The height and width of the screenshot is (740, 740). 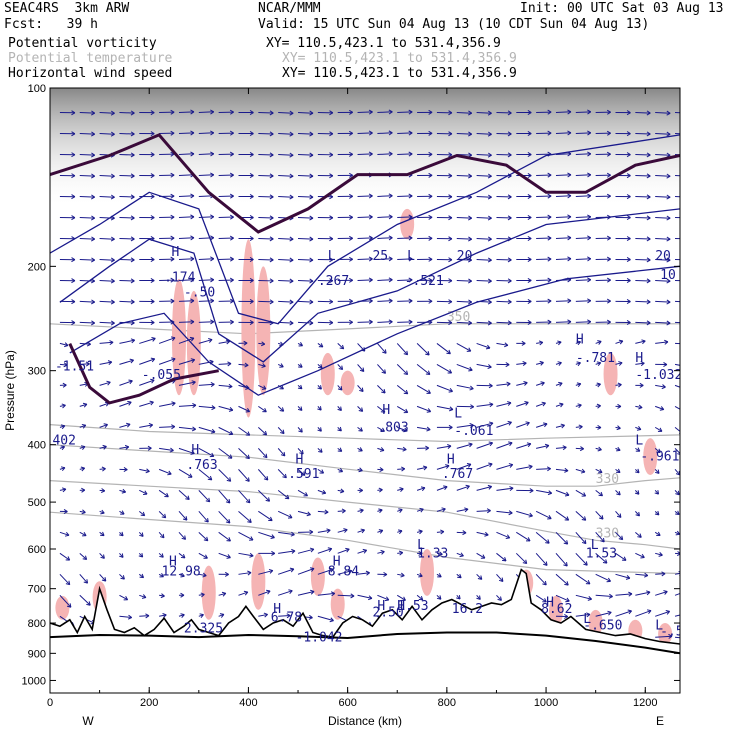 What do you see at coordinates (173, 562) in the screenshot?
I see `contour-annotation: H` at bounding box center [173, 562].